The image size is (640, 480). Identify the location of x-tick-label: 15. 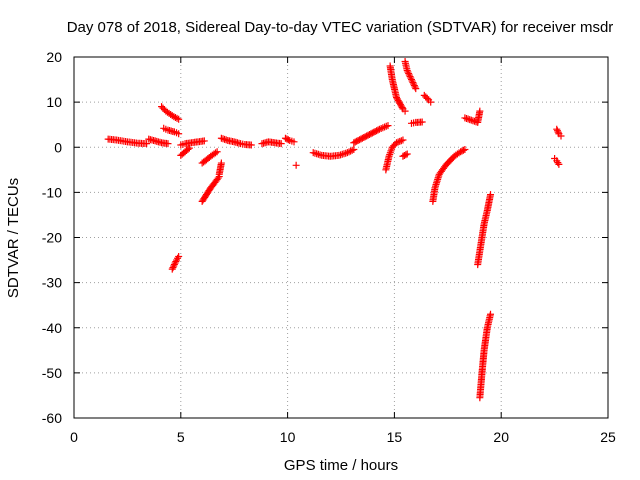
(395, 437).